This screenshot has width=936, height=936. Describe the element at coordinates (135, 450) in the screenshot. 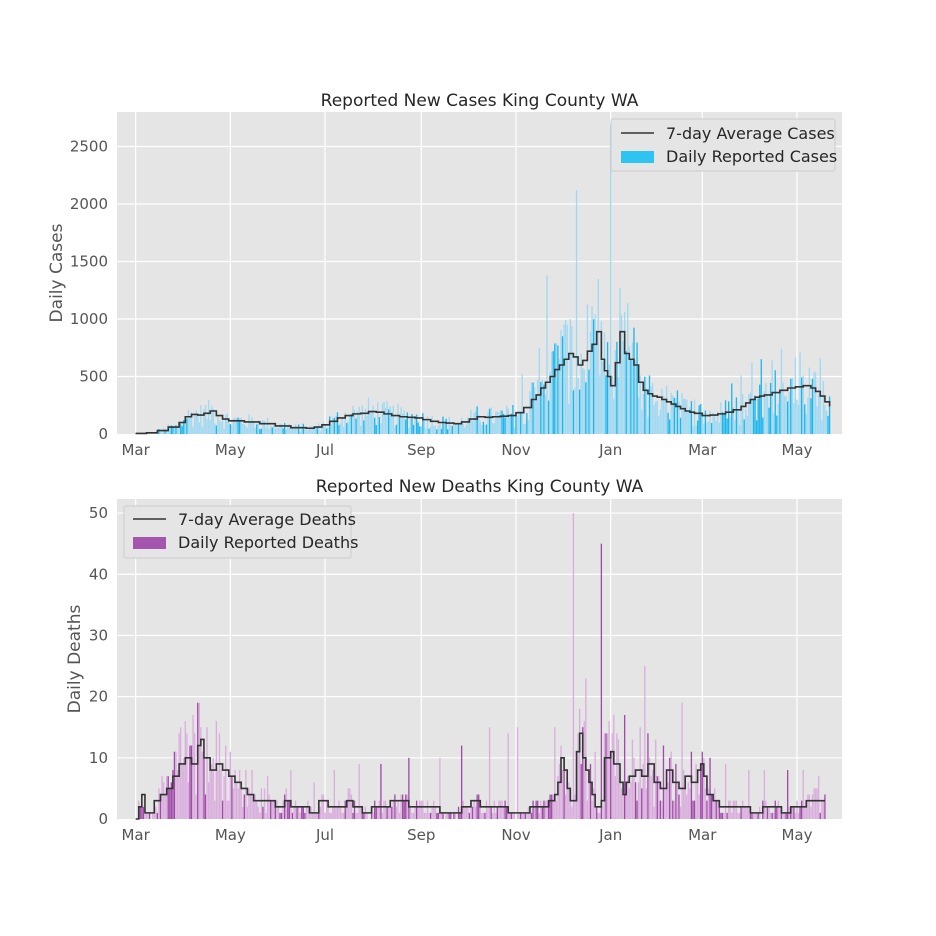

I see `x-tick-label: Mar` at that location.